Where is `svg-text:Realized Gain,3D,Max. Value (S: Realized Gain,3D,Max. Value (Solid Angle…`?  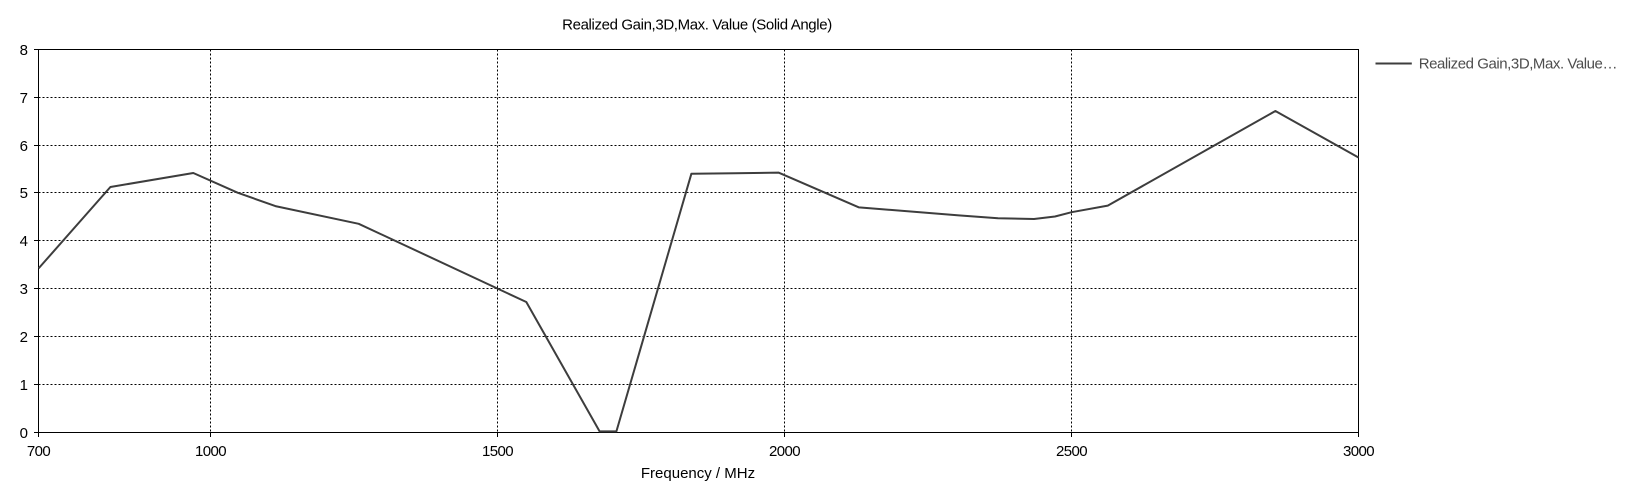
svg-text:Realized Gain,3D,Max. Value (S: Realized Gain,3D,Max. Value (Solid Angle… is located at coordinates (697, 25).